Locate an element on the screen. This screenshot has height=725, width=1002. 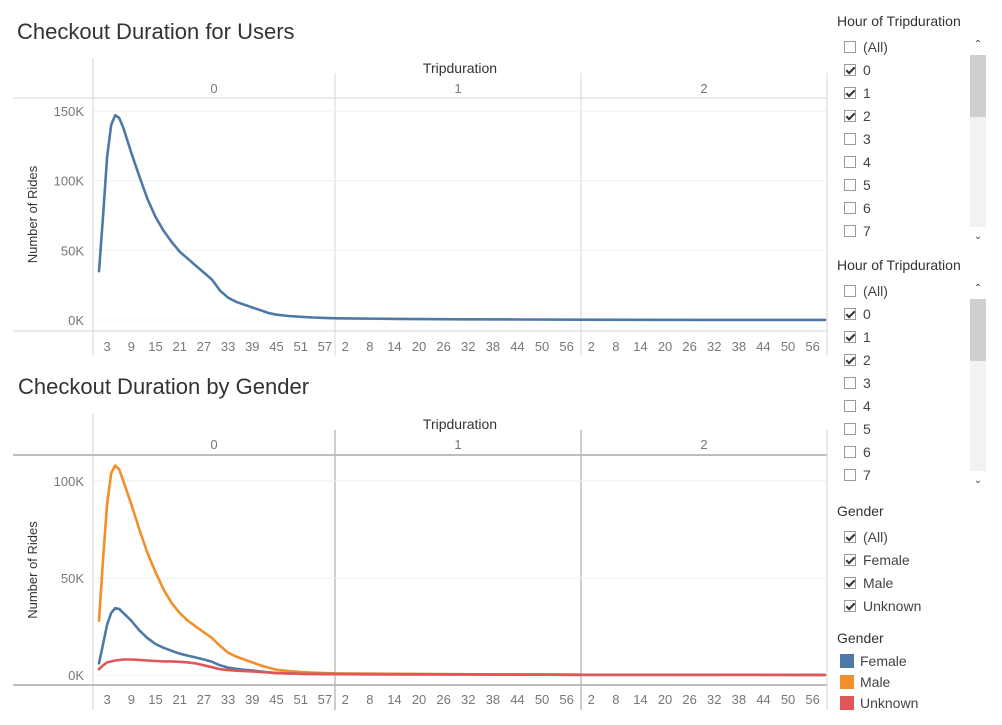
filter-item-label: 1 is located at coordinates (867, 337).